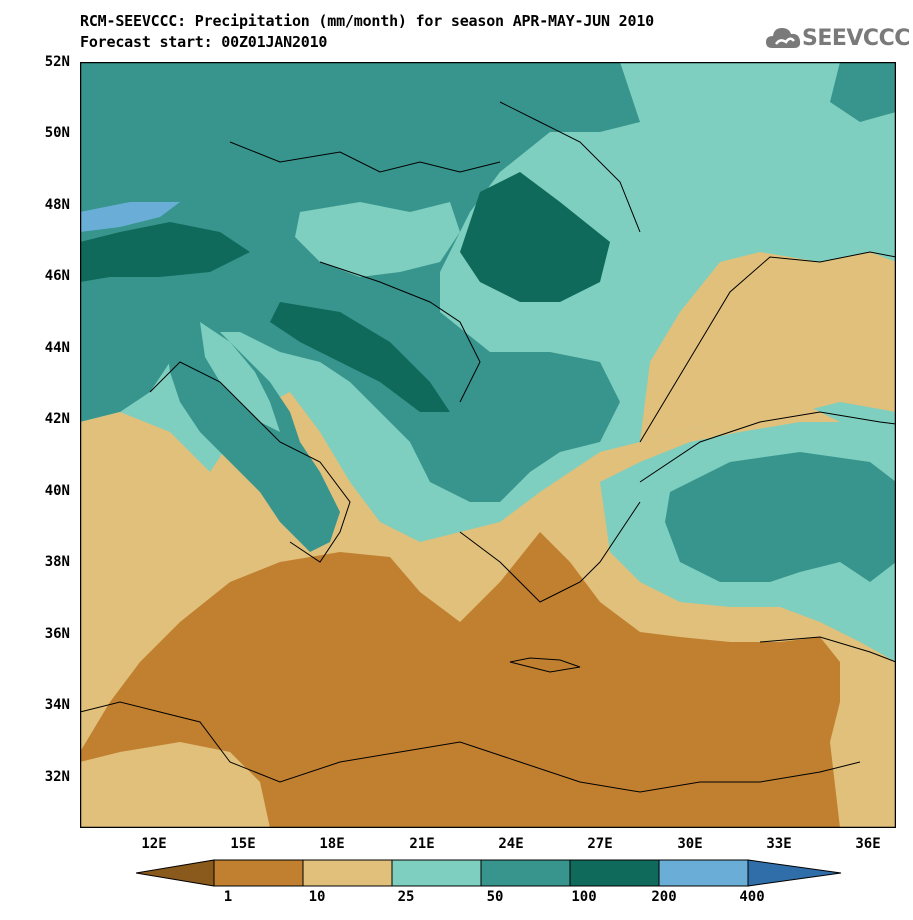 This screenshot has height=920, width=913. I want to click on logo-text: SEEVCCC, so click(856, 38).